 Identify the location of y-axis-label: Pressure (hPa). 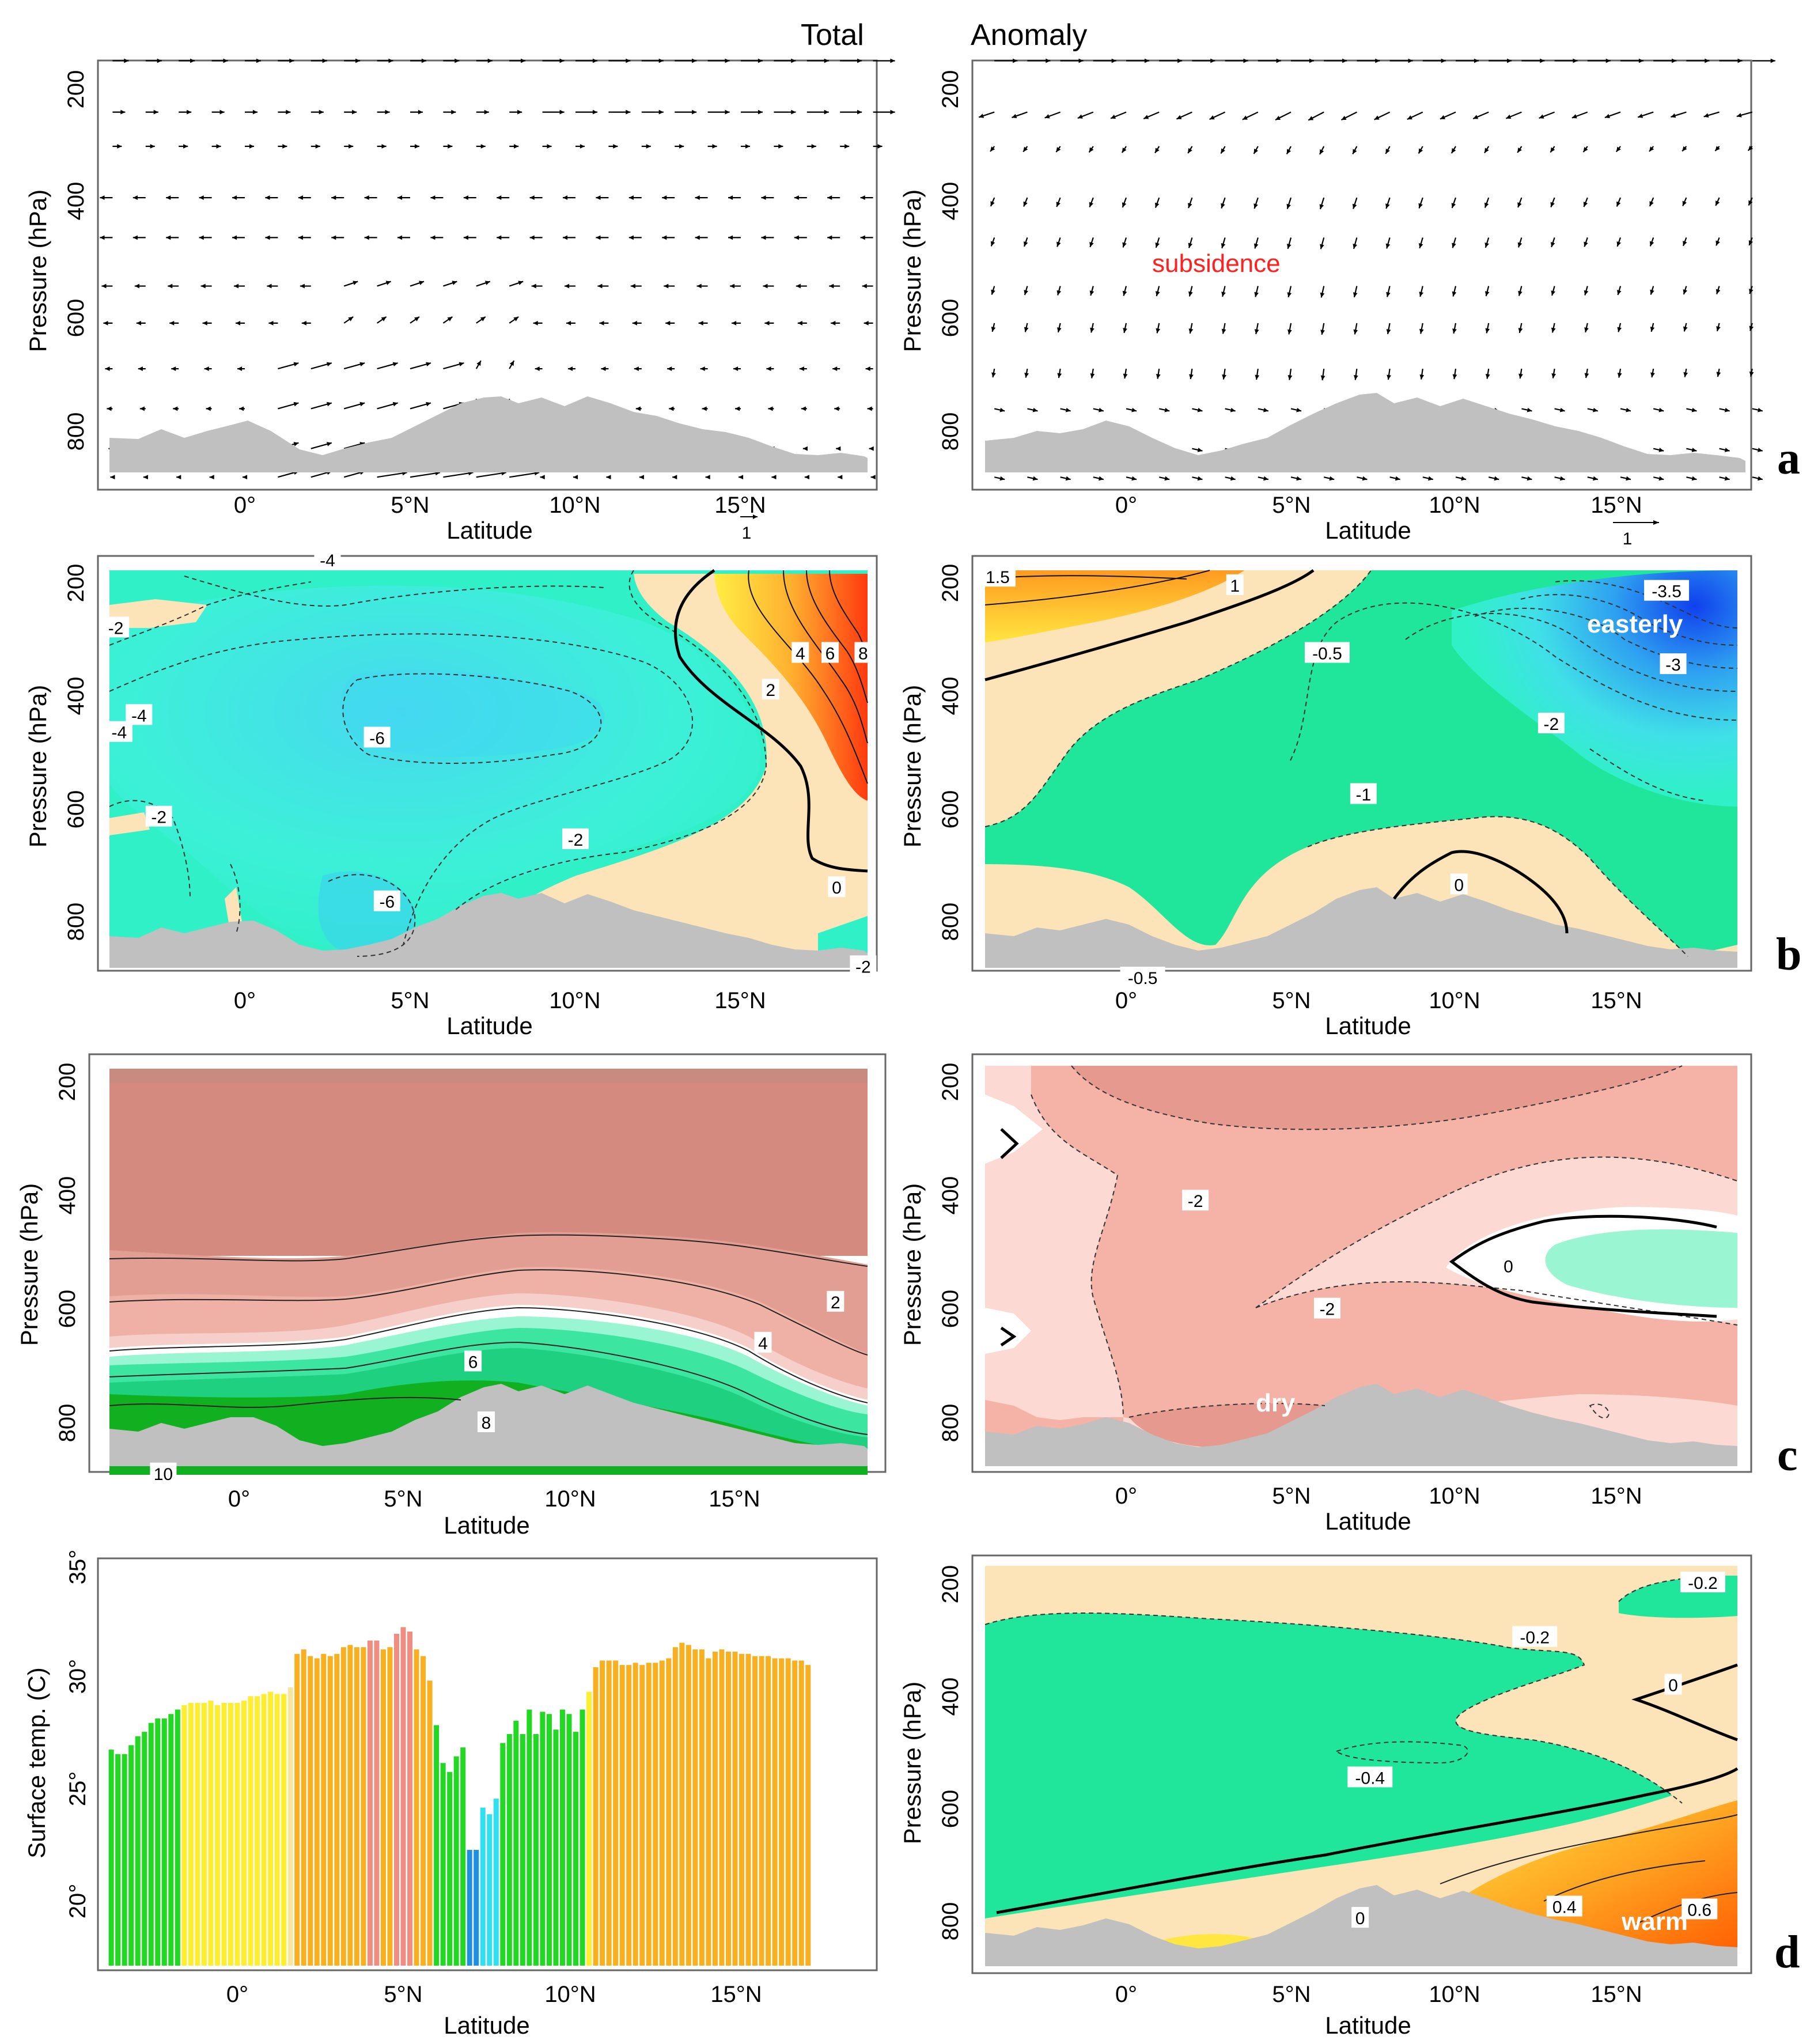
(38, 766).